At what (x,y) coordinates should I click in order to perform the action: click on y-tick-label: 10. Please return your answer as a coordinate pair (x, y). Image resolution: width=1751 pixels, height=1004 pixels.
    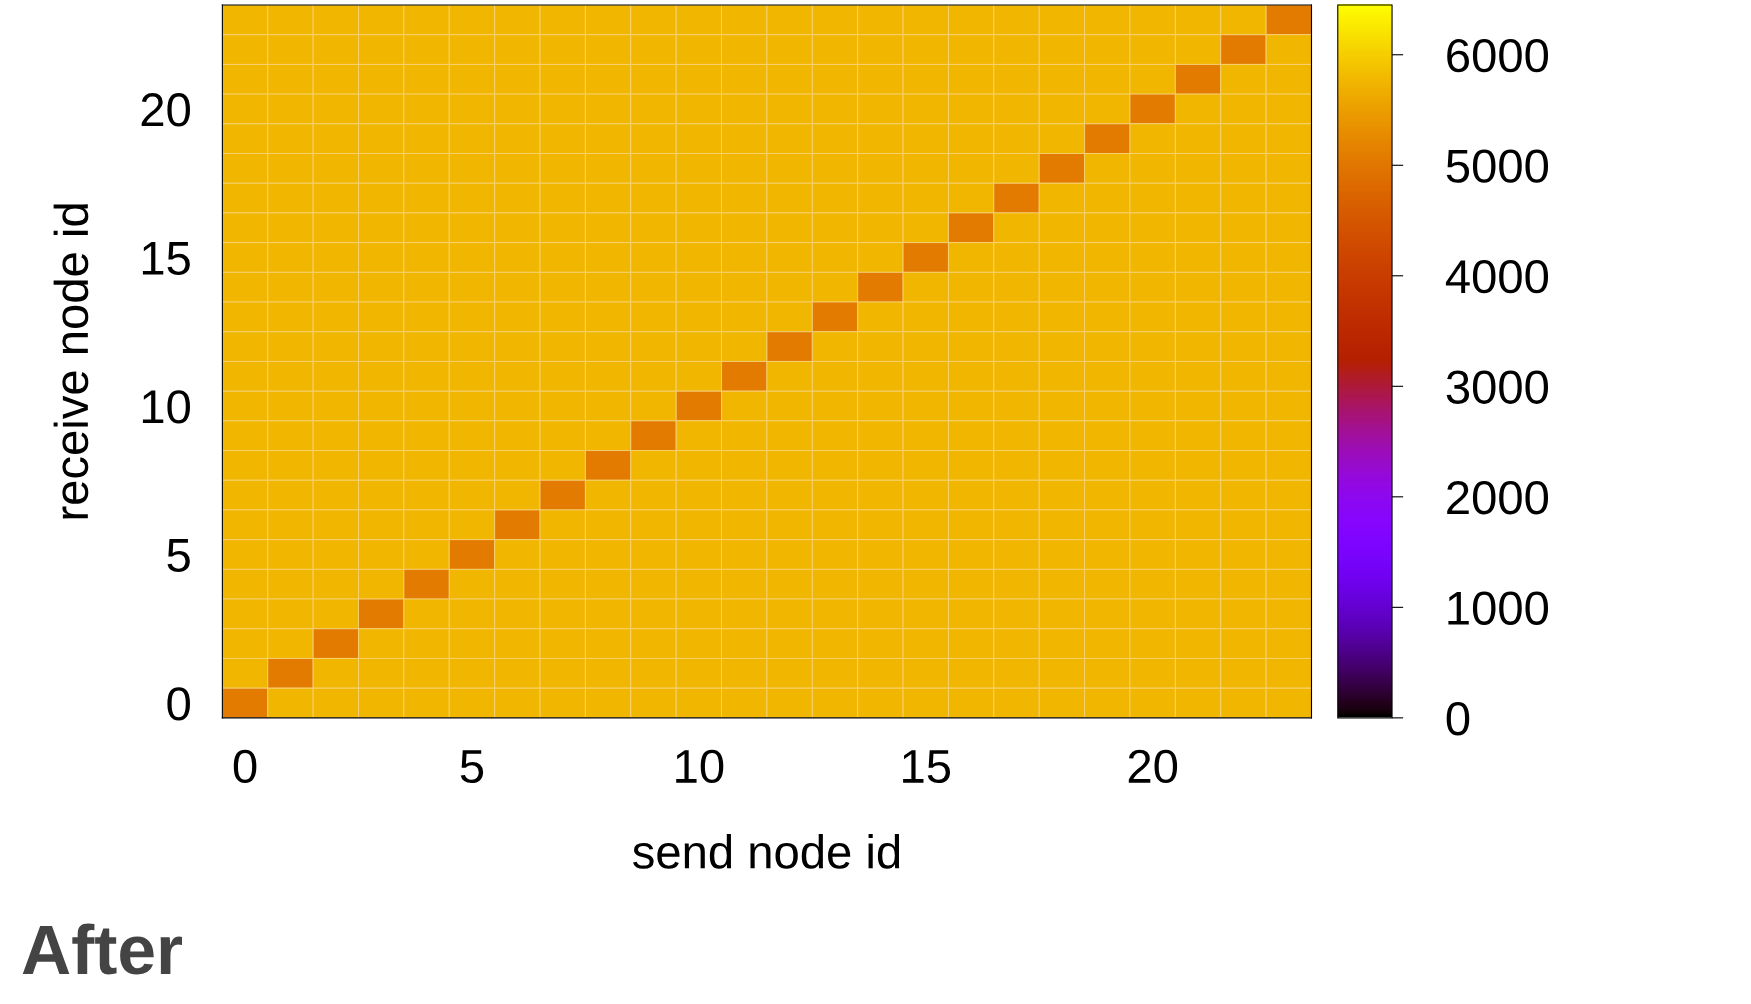
    Looking at the image, I should click on (166, 407).